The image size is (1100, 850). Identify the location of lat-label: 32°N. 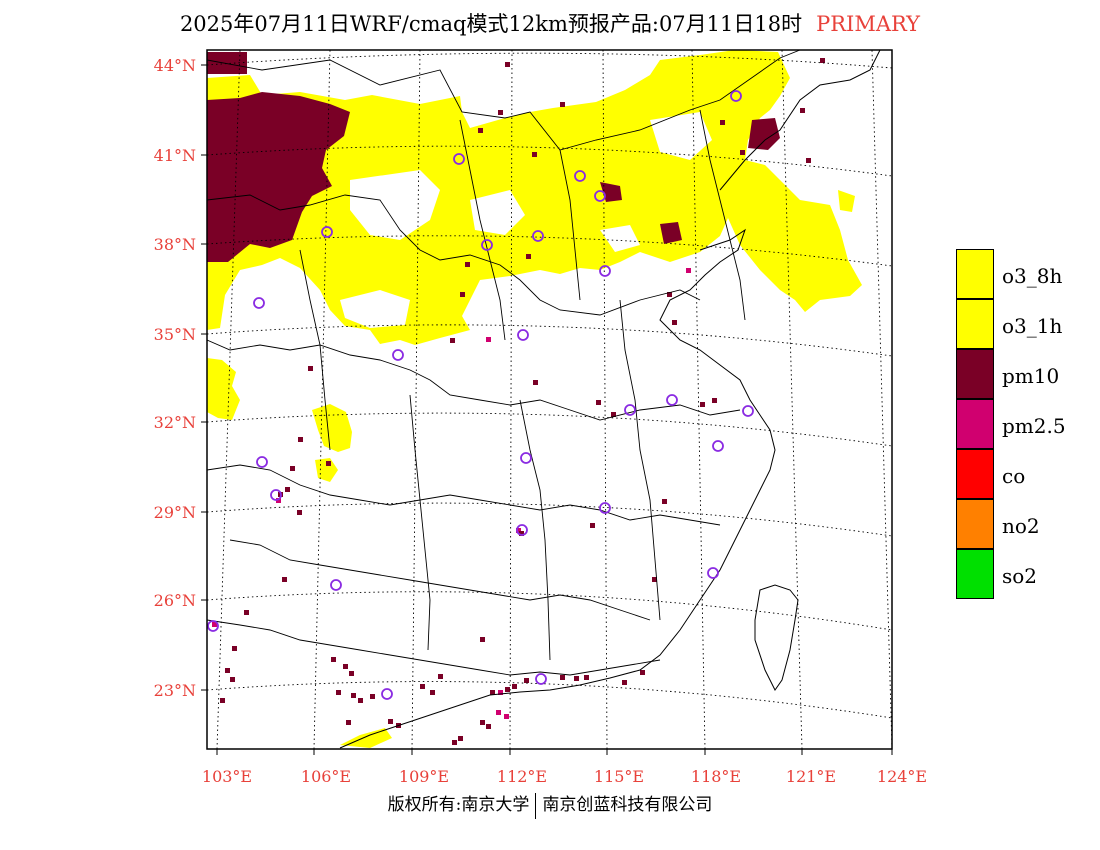
(175, 422).